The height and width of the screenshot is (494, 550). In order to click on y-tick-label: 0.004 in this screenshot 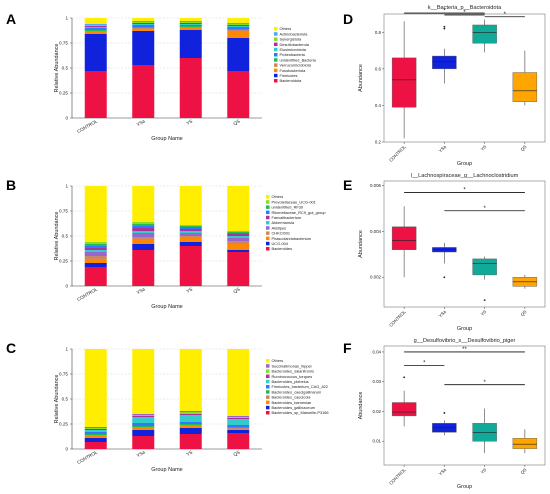, I will do `click(376, 231)`.